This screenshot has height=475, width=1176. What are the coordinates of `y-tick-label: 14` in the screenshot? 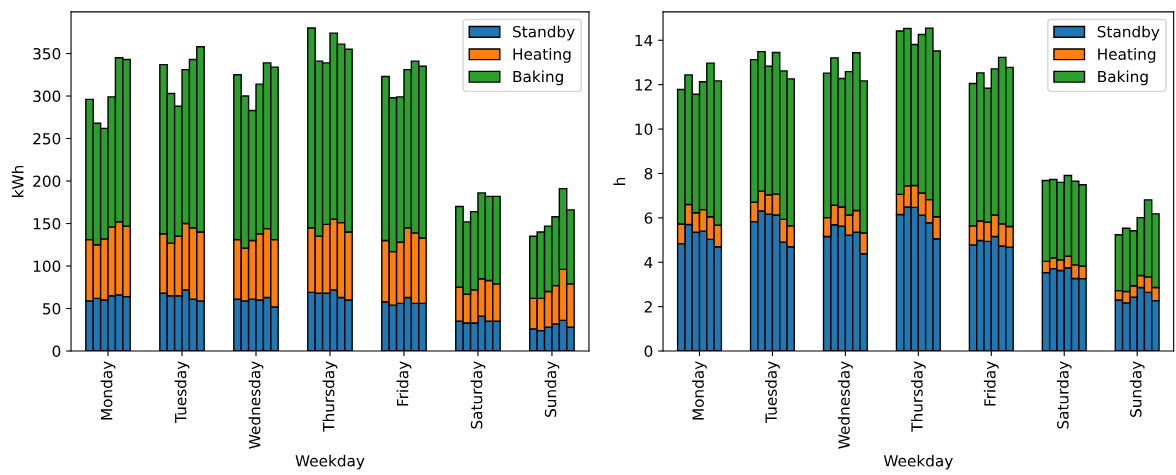 It's located at (644, 40).